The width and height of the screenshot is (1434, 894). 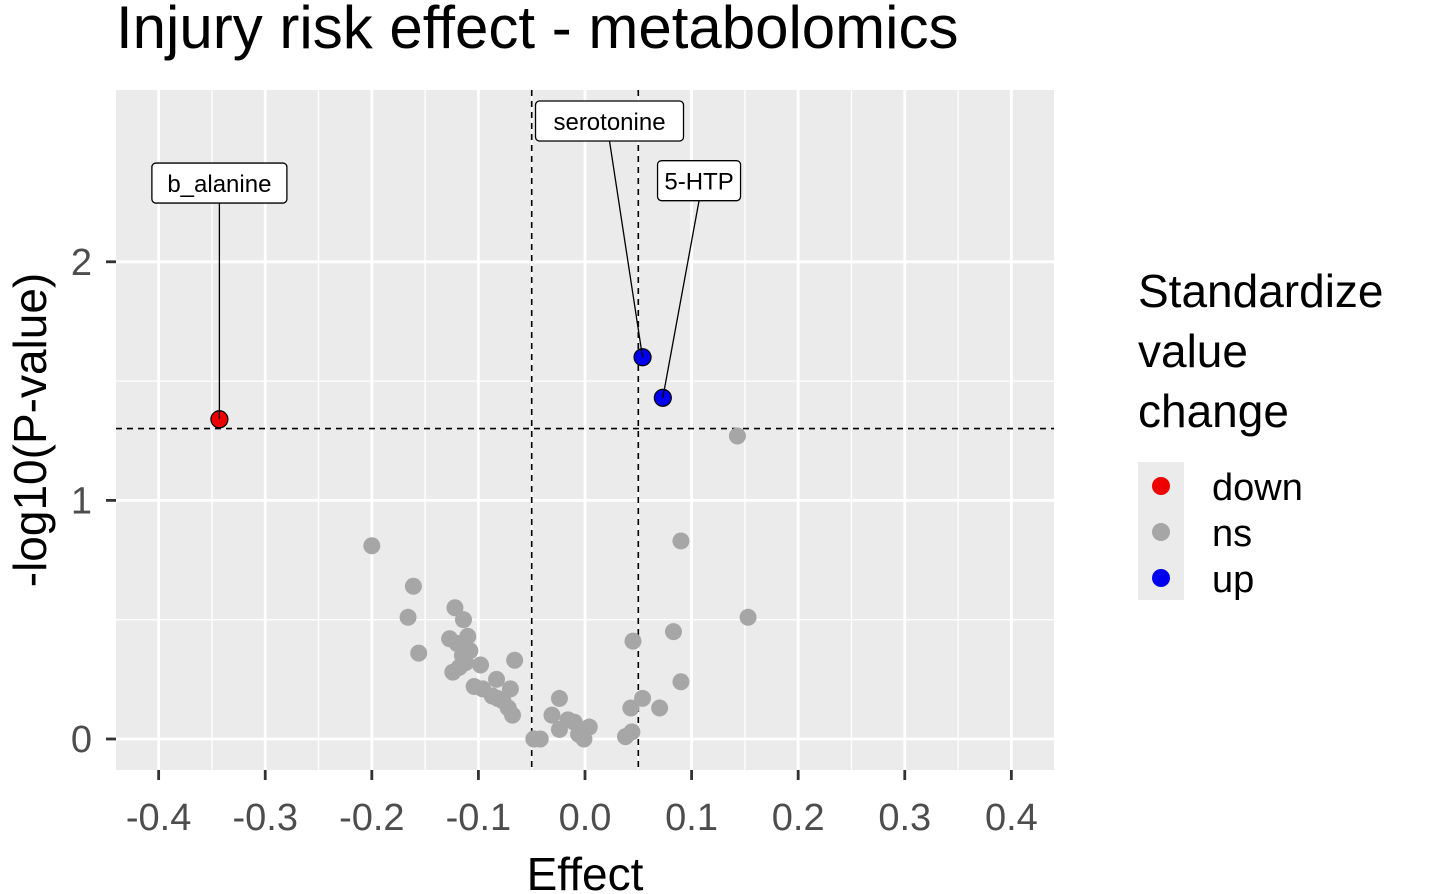 What do you see at coordinates (1232, 534) in the screenshot?
I see `legend-label: ns` at bounding box center [1232, 534].